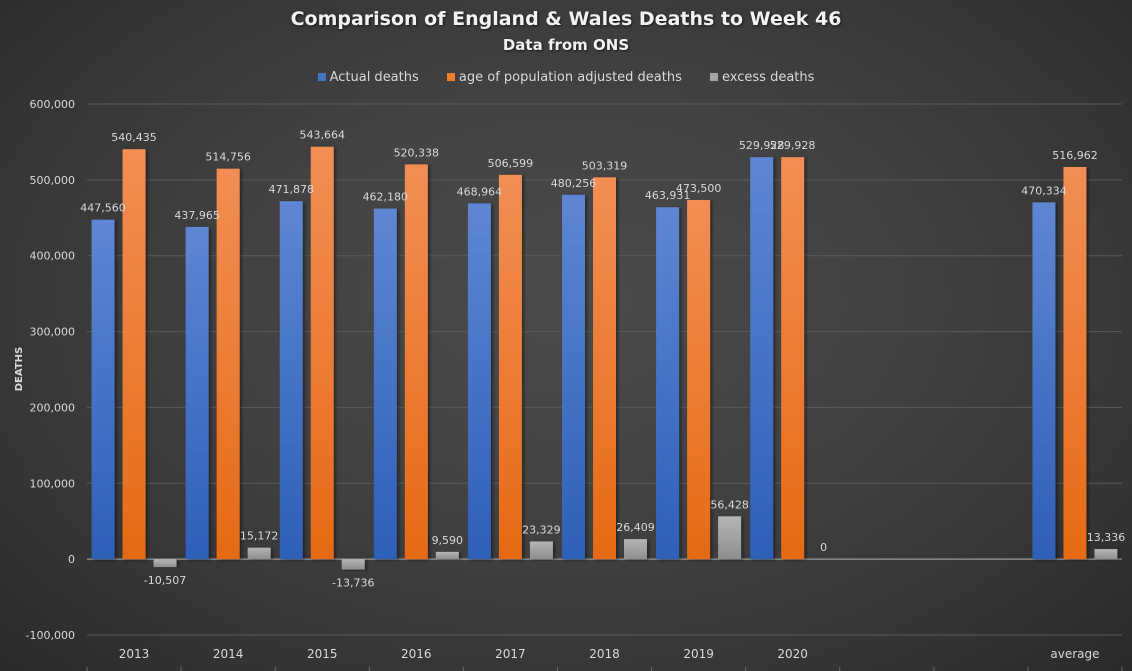 The width and height of the screenshot is (1132, 671). I want to click on x-tick-label: average, so click(1074, 654).